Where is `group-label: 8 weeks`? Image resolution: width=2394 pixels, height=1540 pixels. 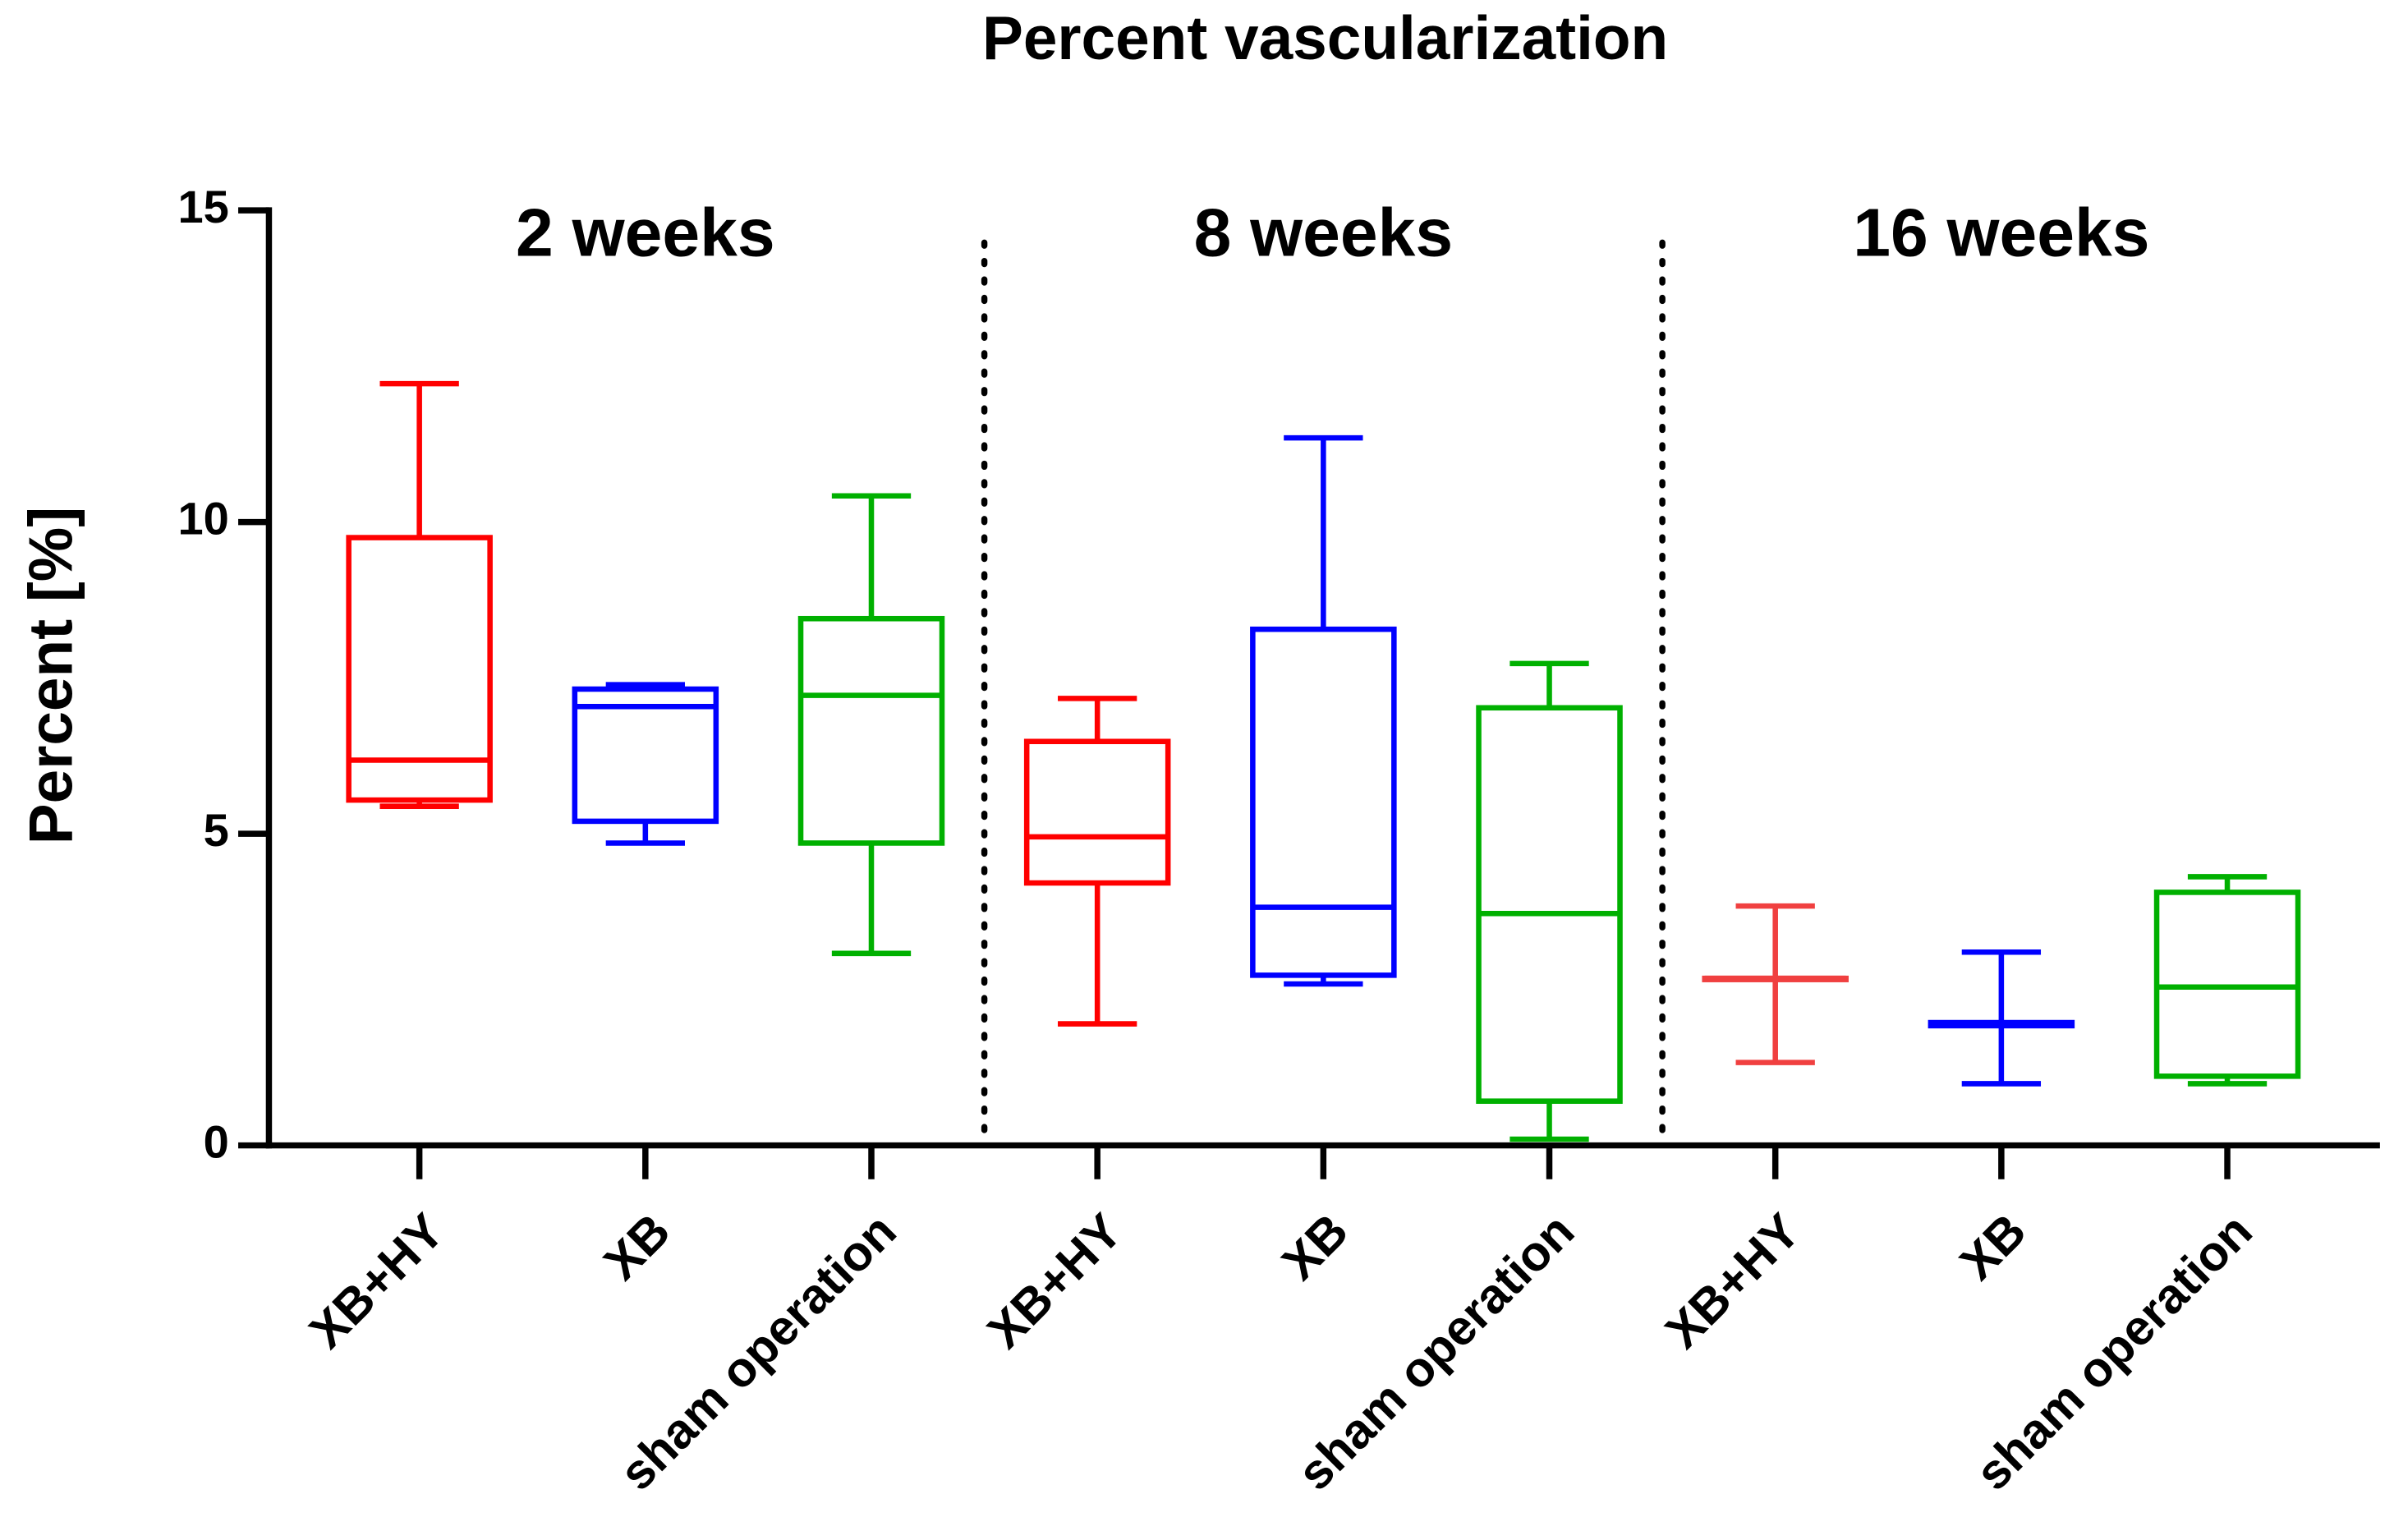
group-label: 8 weeks is located at coordinates (1324, 232).